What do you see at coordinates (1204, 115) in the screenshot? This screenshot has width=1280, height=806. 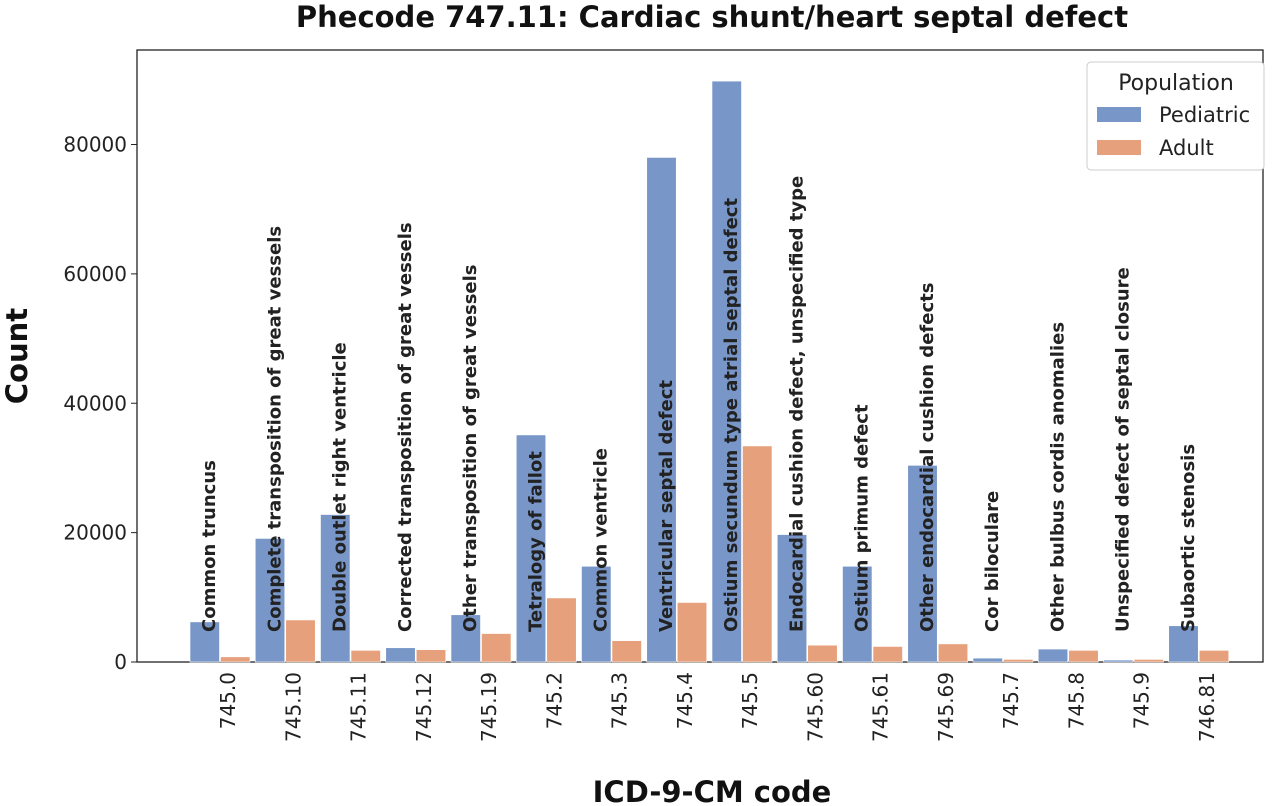 I see `legend-label-pediatric: Pediatric` at bounding box center [1204, 115].